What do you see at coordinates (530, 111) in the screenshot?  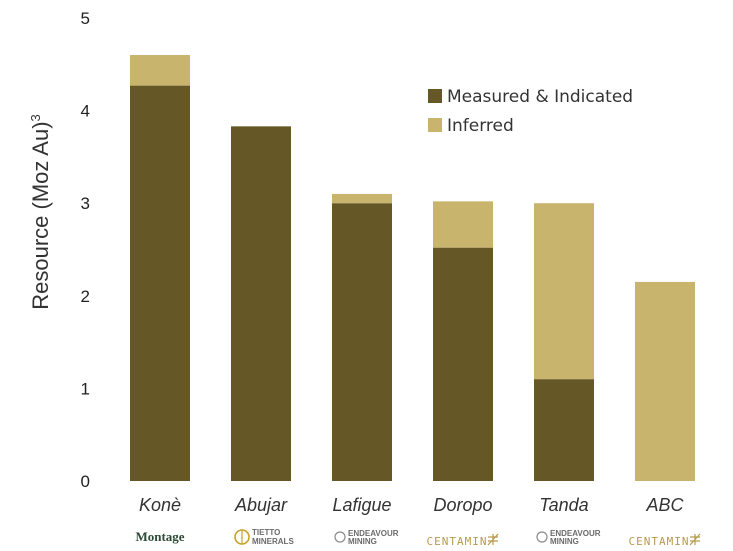 I see `legend: Measured & Indicated Inferred` at bounding box center [530, 111].